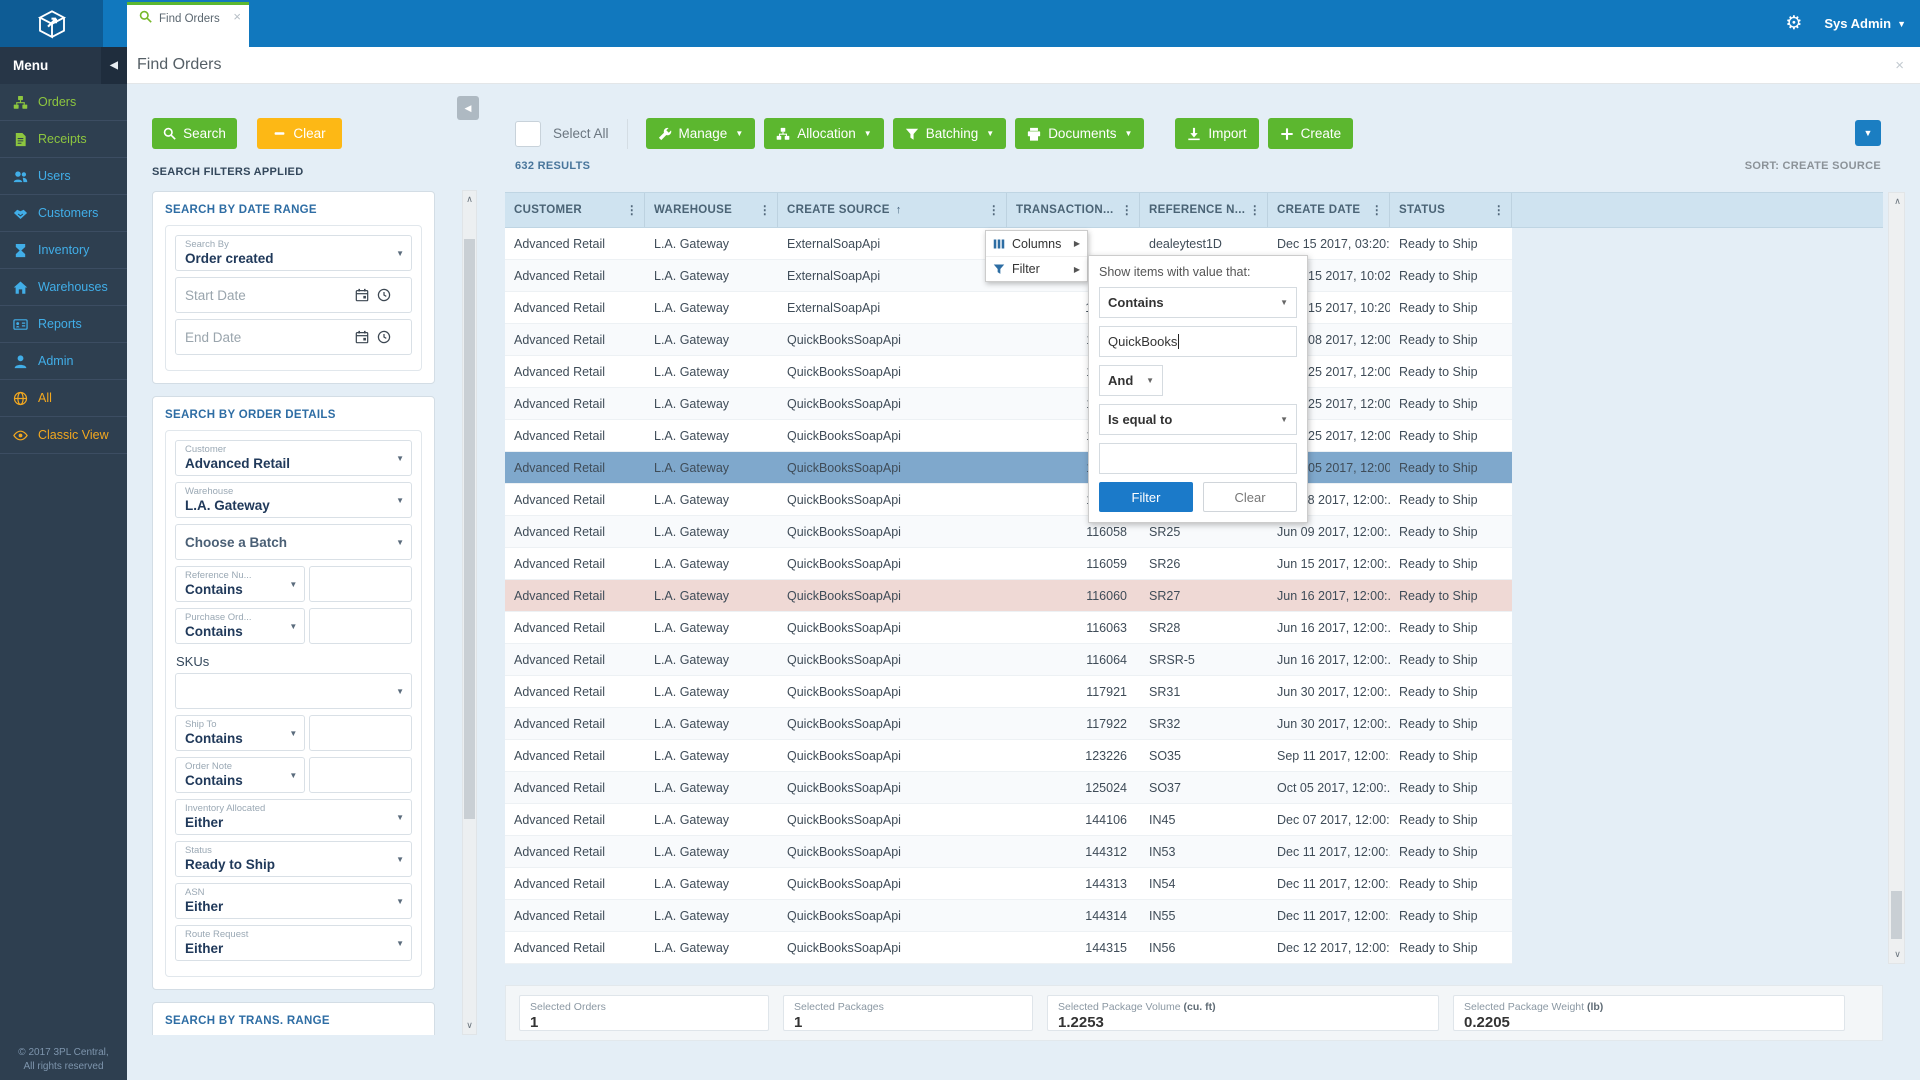  Describe the element at coordinates (1146, 497) in the screenshot. I see `filter-apply-button: Filter` at that location.